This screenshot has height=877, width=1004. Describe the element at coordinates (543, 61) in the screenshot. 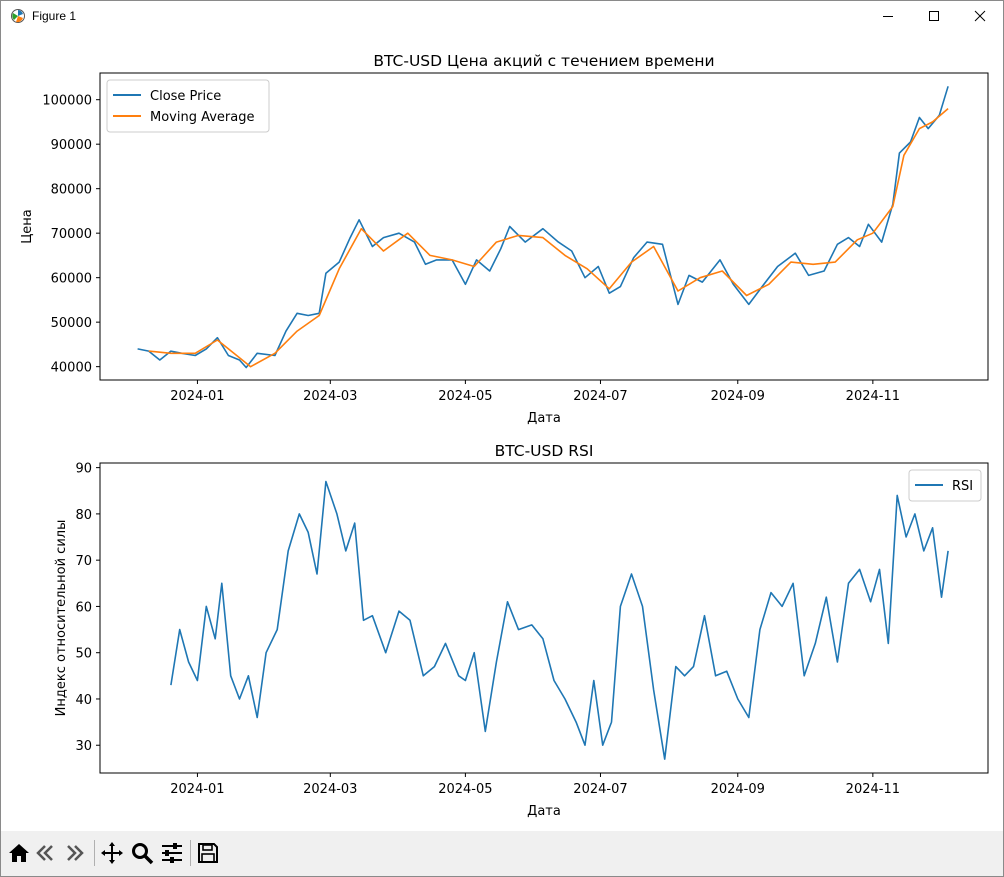

I see `chart-title: BTC-USD Цена акций с течением времени` at that location.